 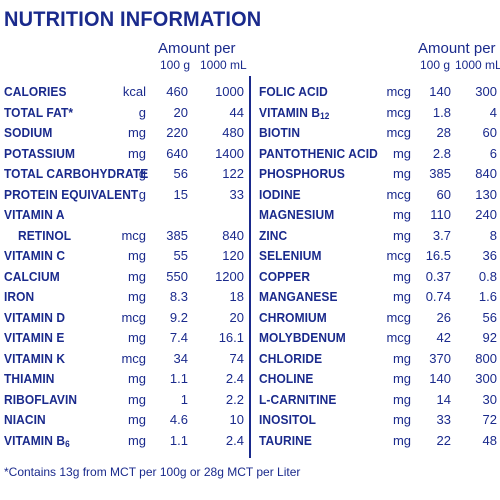 I want to click on value-per-100g: 4.6, so click(x=178, y=419).